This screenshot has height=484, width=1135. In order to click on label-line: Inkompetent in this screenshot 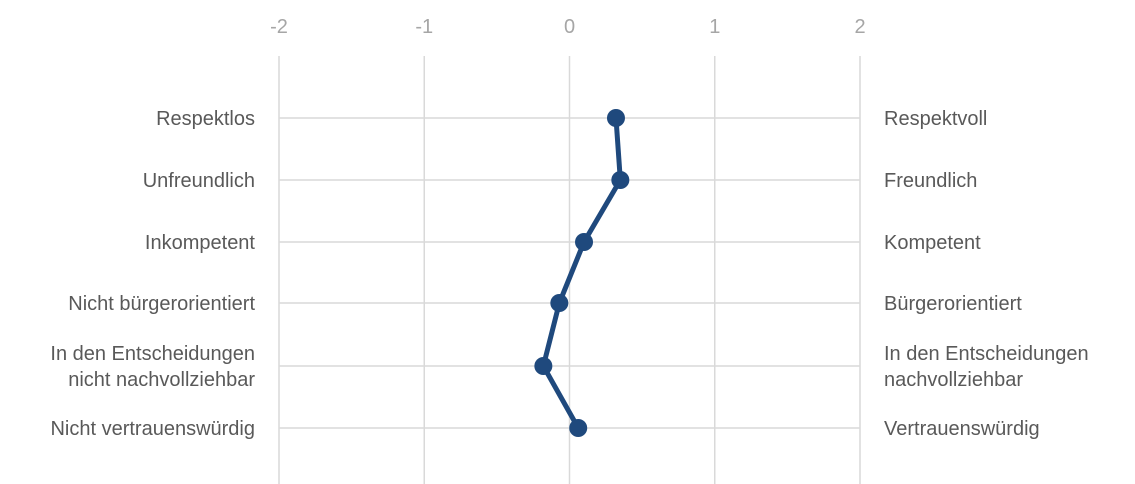, I will do `click(200, 243)`.